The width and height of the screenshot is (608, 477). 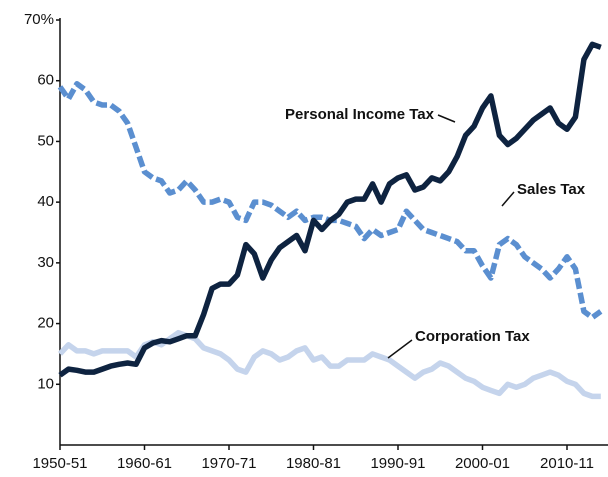 What do you see at coordinates (45, 383) in the screenshot?
I see `y-tick-label: 10` at bounding box center [45, 383].